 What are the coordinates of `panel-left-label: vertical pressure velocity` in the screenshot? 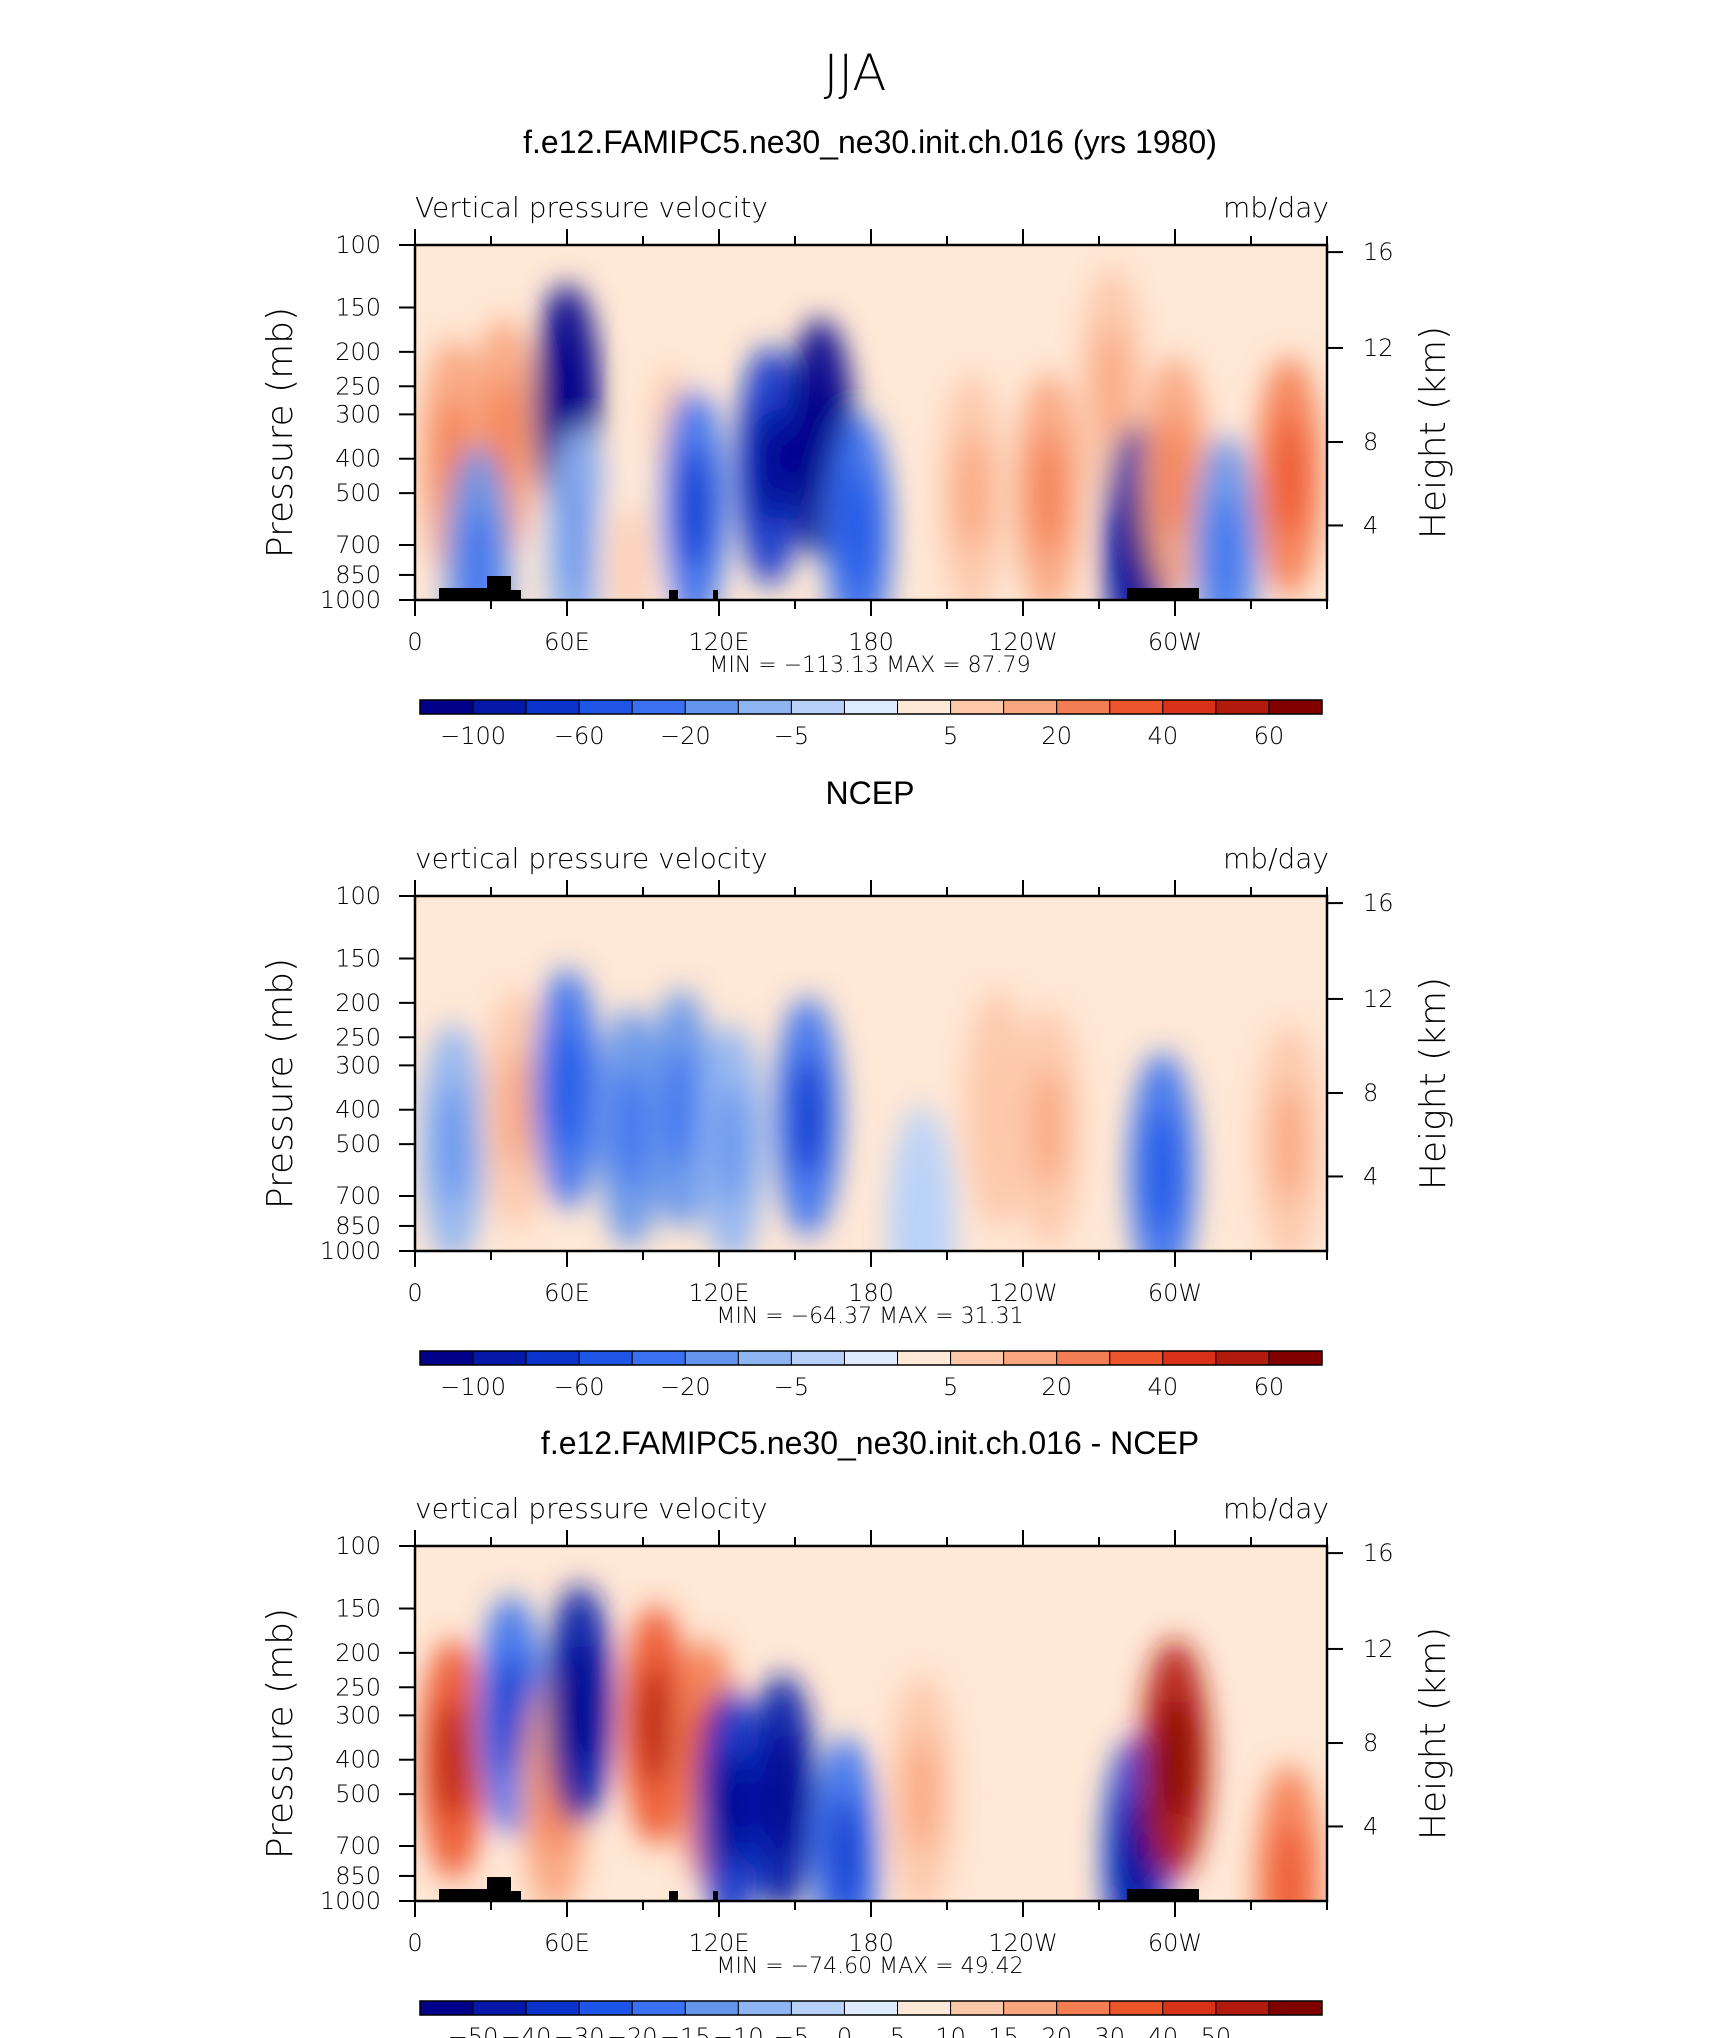 It's located at (591, 858).